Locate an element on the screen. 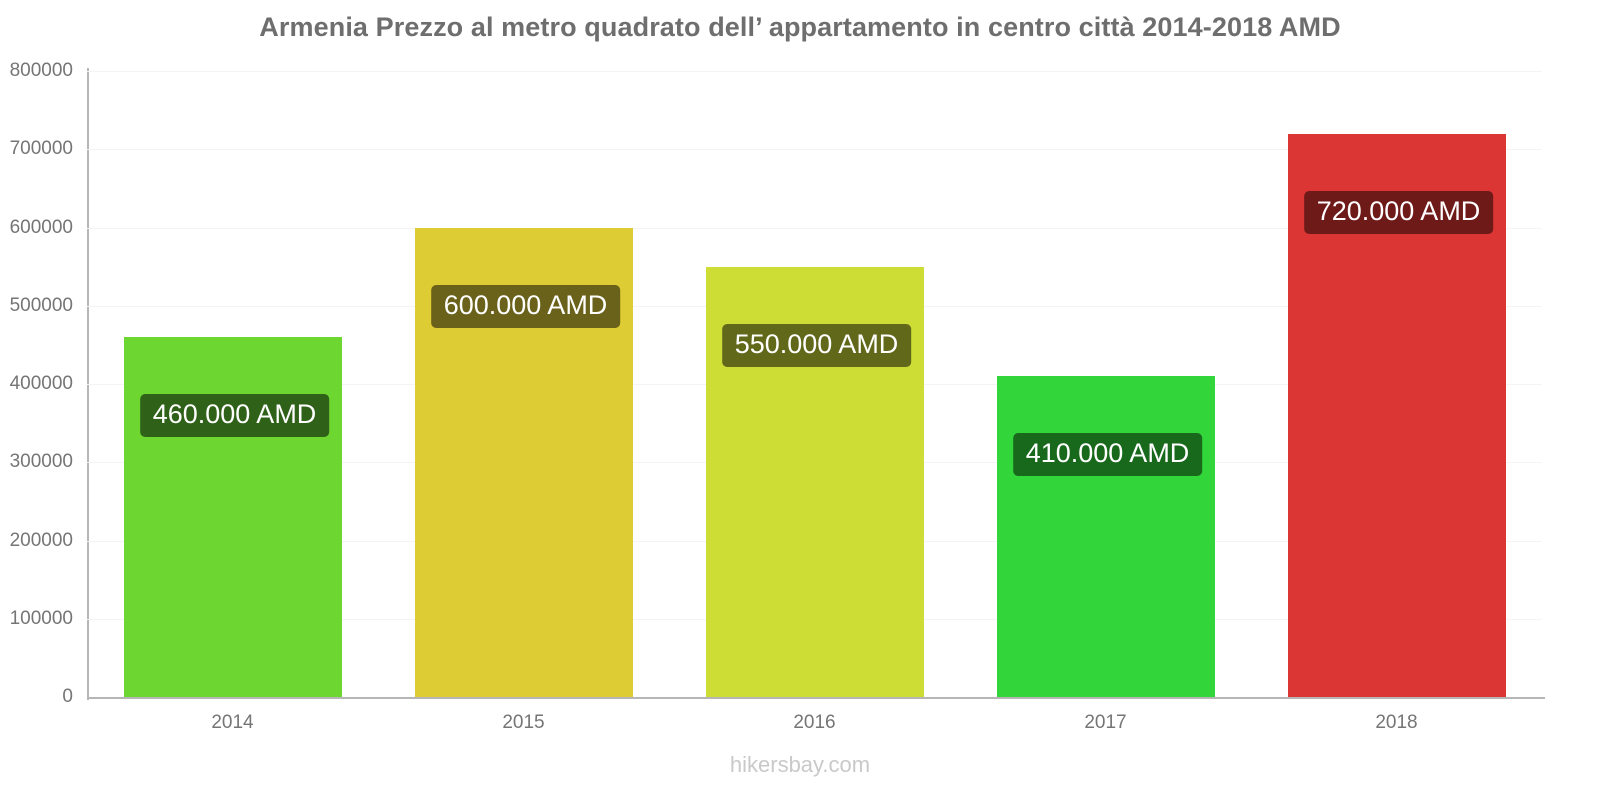  x-axis-tick-label: 2016 is located at coordinates (814, 722).